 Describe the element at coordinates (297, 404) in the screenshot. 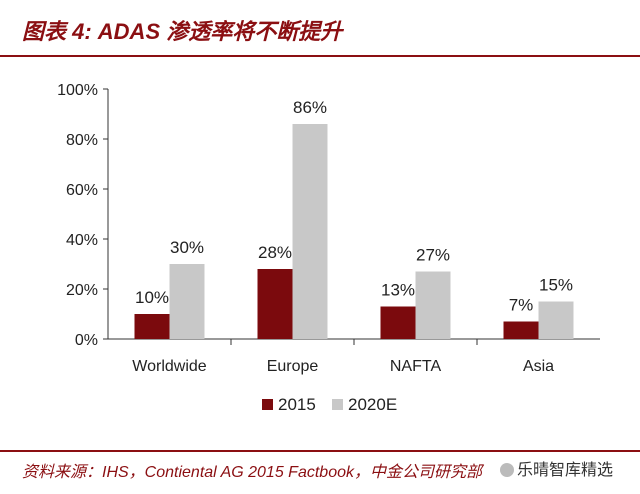

I see `legend-label: 2015` at that location.